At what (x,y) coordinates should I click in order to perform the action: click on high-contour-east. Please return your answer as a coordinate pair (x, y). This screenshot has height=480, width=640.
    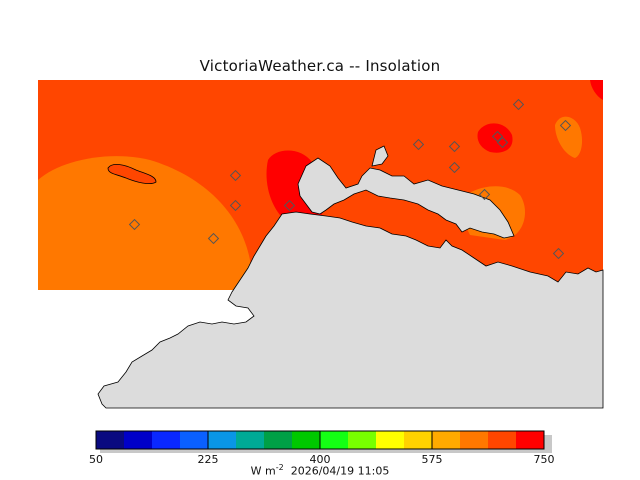
    Looking at the image, I should click on (495, 138).